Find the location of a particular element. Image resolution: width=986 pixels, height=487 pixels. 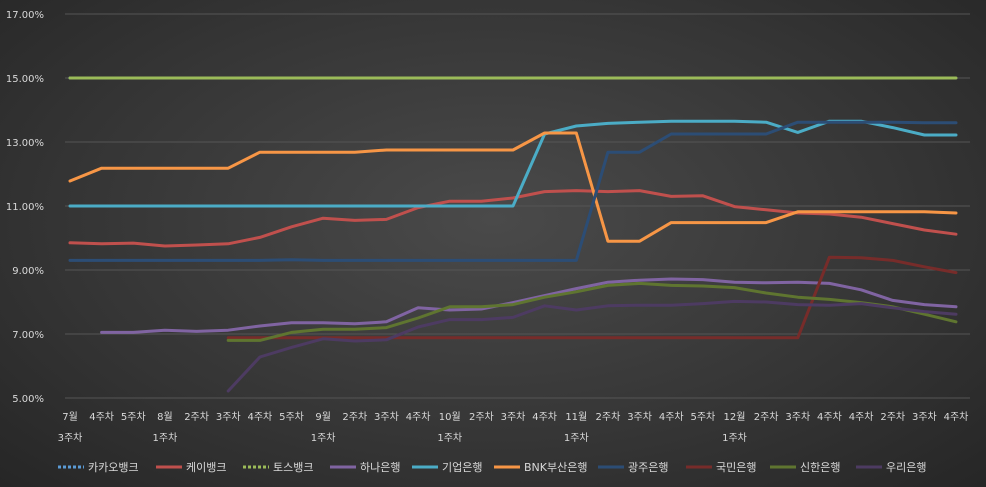

y-tick-label: 15.00% is located at coordinates (25, 79).